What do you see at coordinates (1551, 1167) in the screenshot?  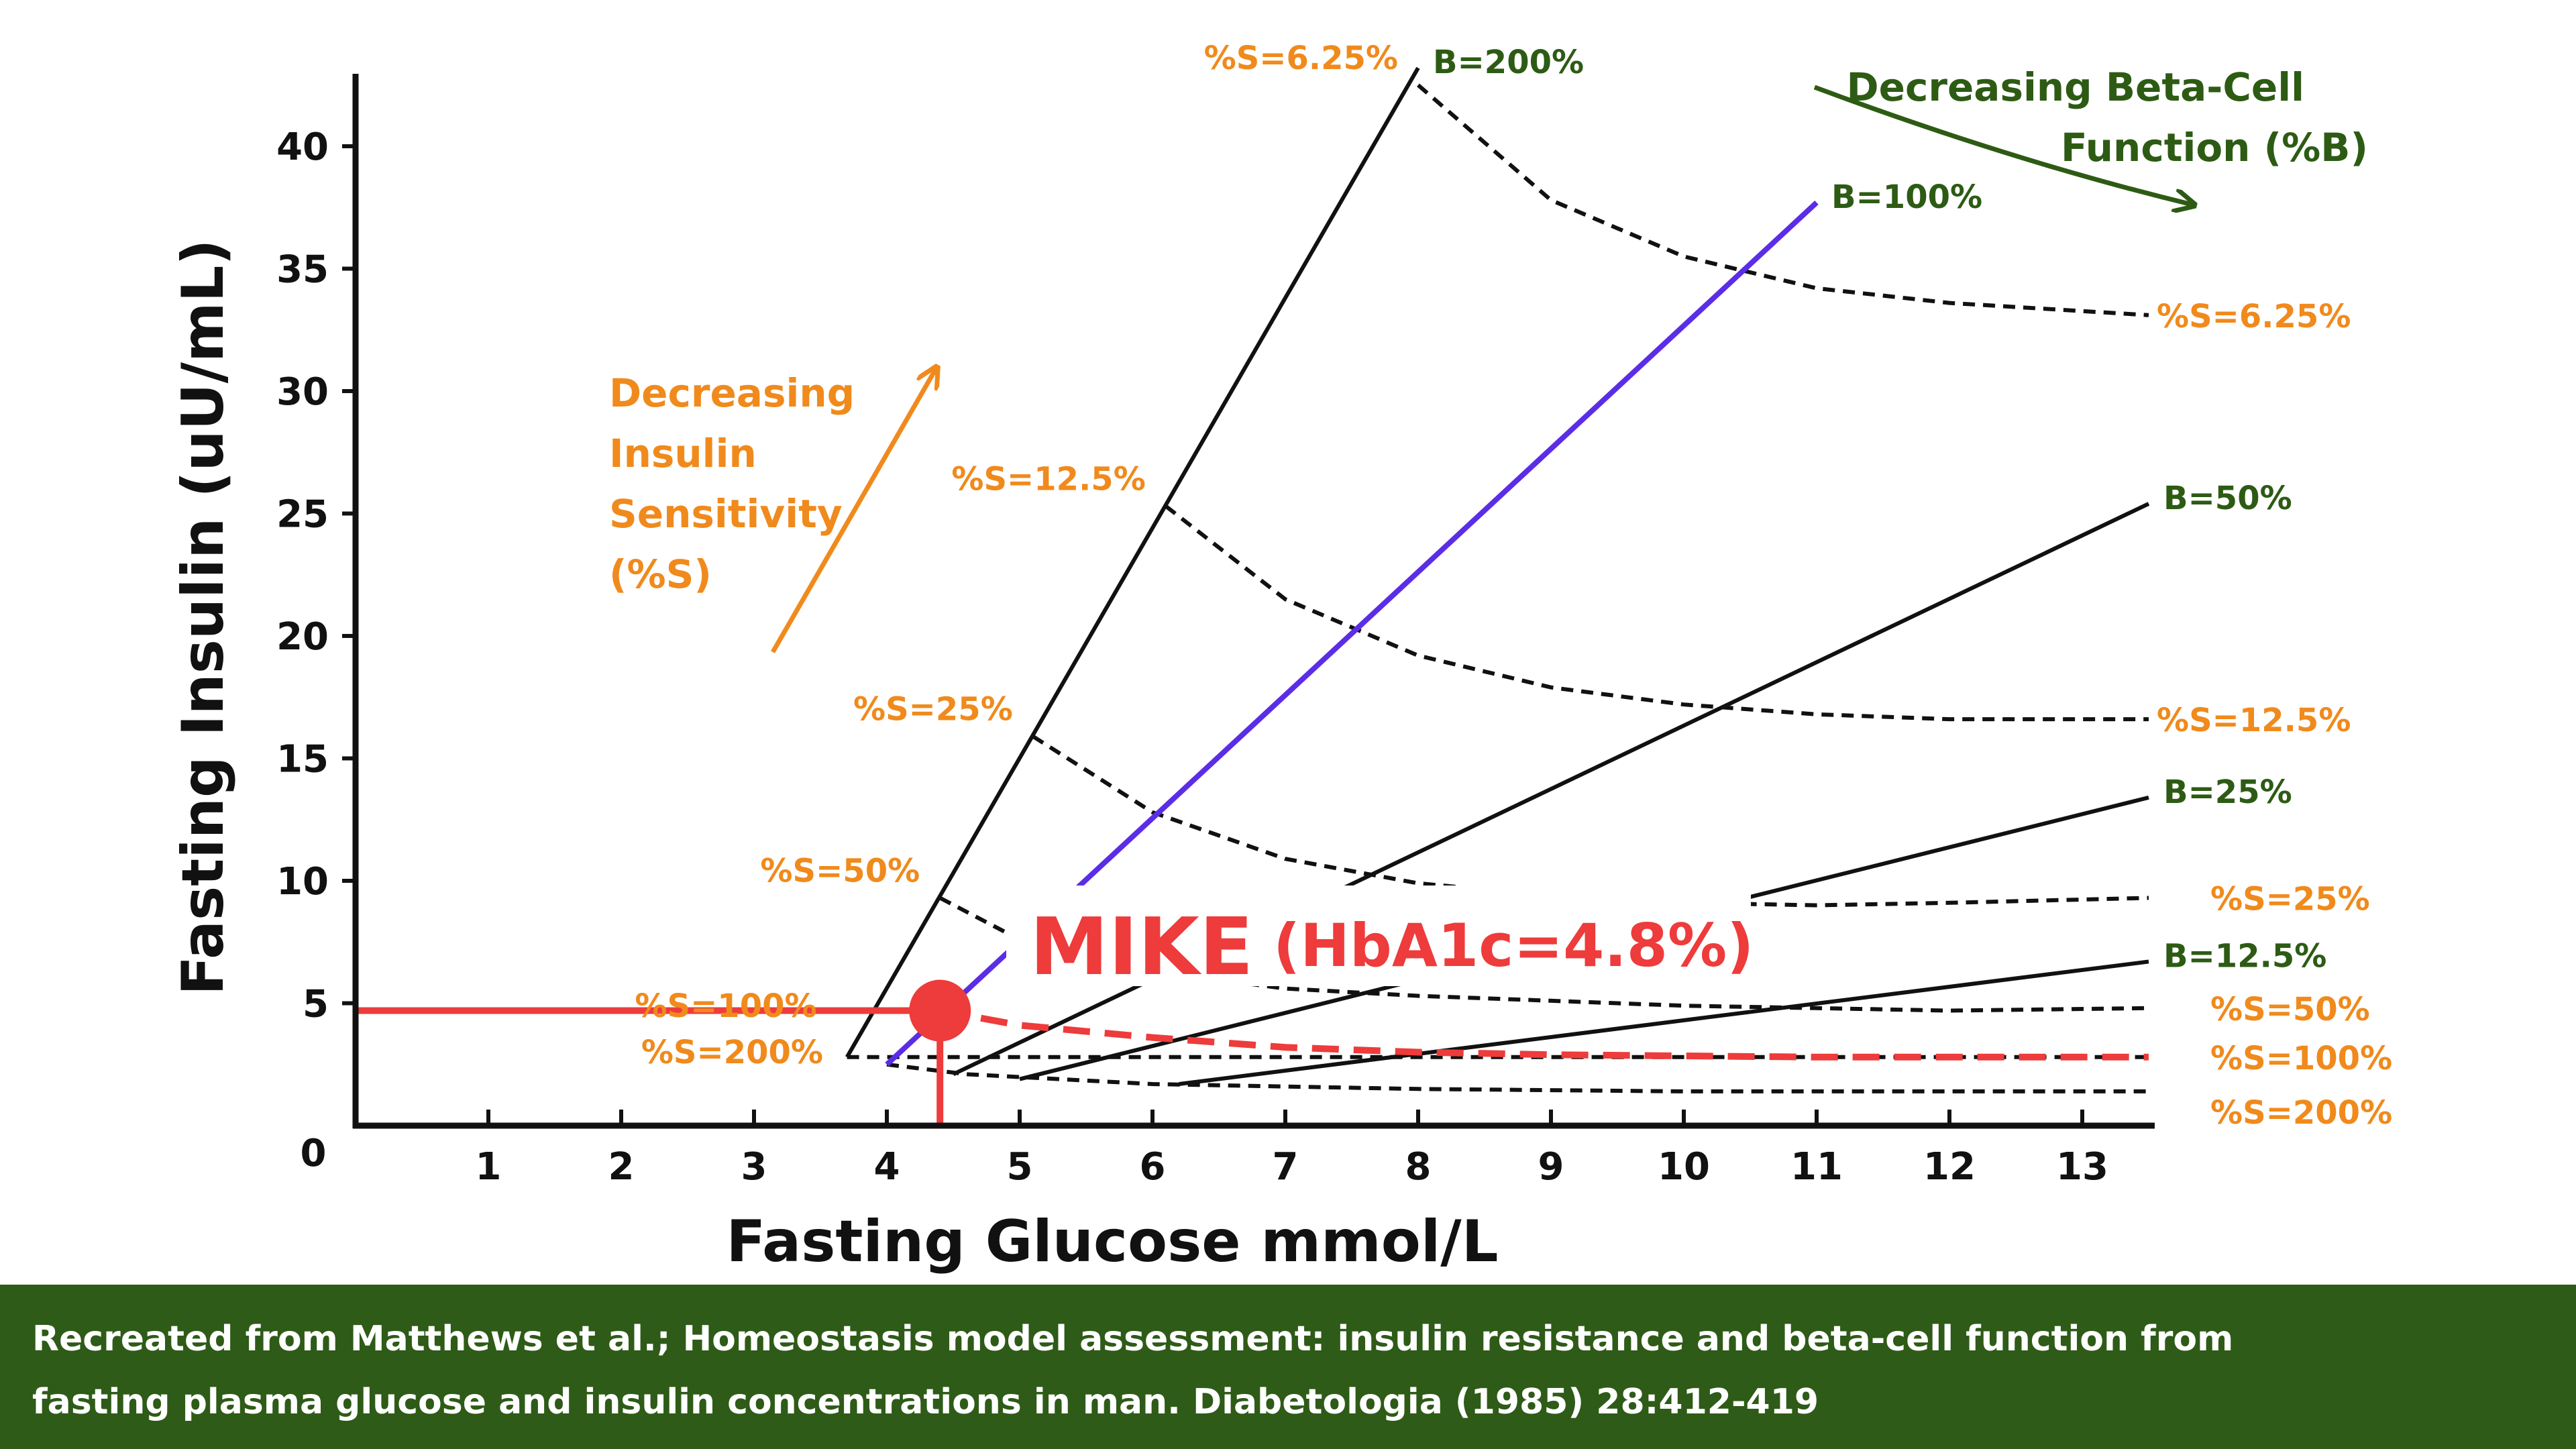 I see `x-tick-label: 9` at bounding box center [1551, 1167].